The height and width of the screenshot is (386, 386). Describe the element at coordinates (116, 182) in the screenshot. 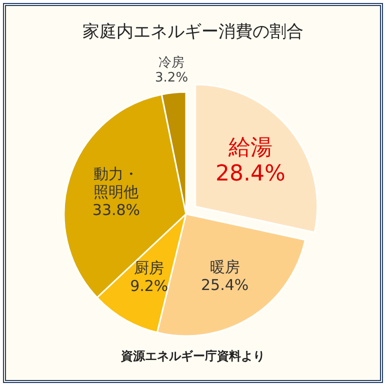

I see `slice-label: 動力・照明他` at that location.